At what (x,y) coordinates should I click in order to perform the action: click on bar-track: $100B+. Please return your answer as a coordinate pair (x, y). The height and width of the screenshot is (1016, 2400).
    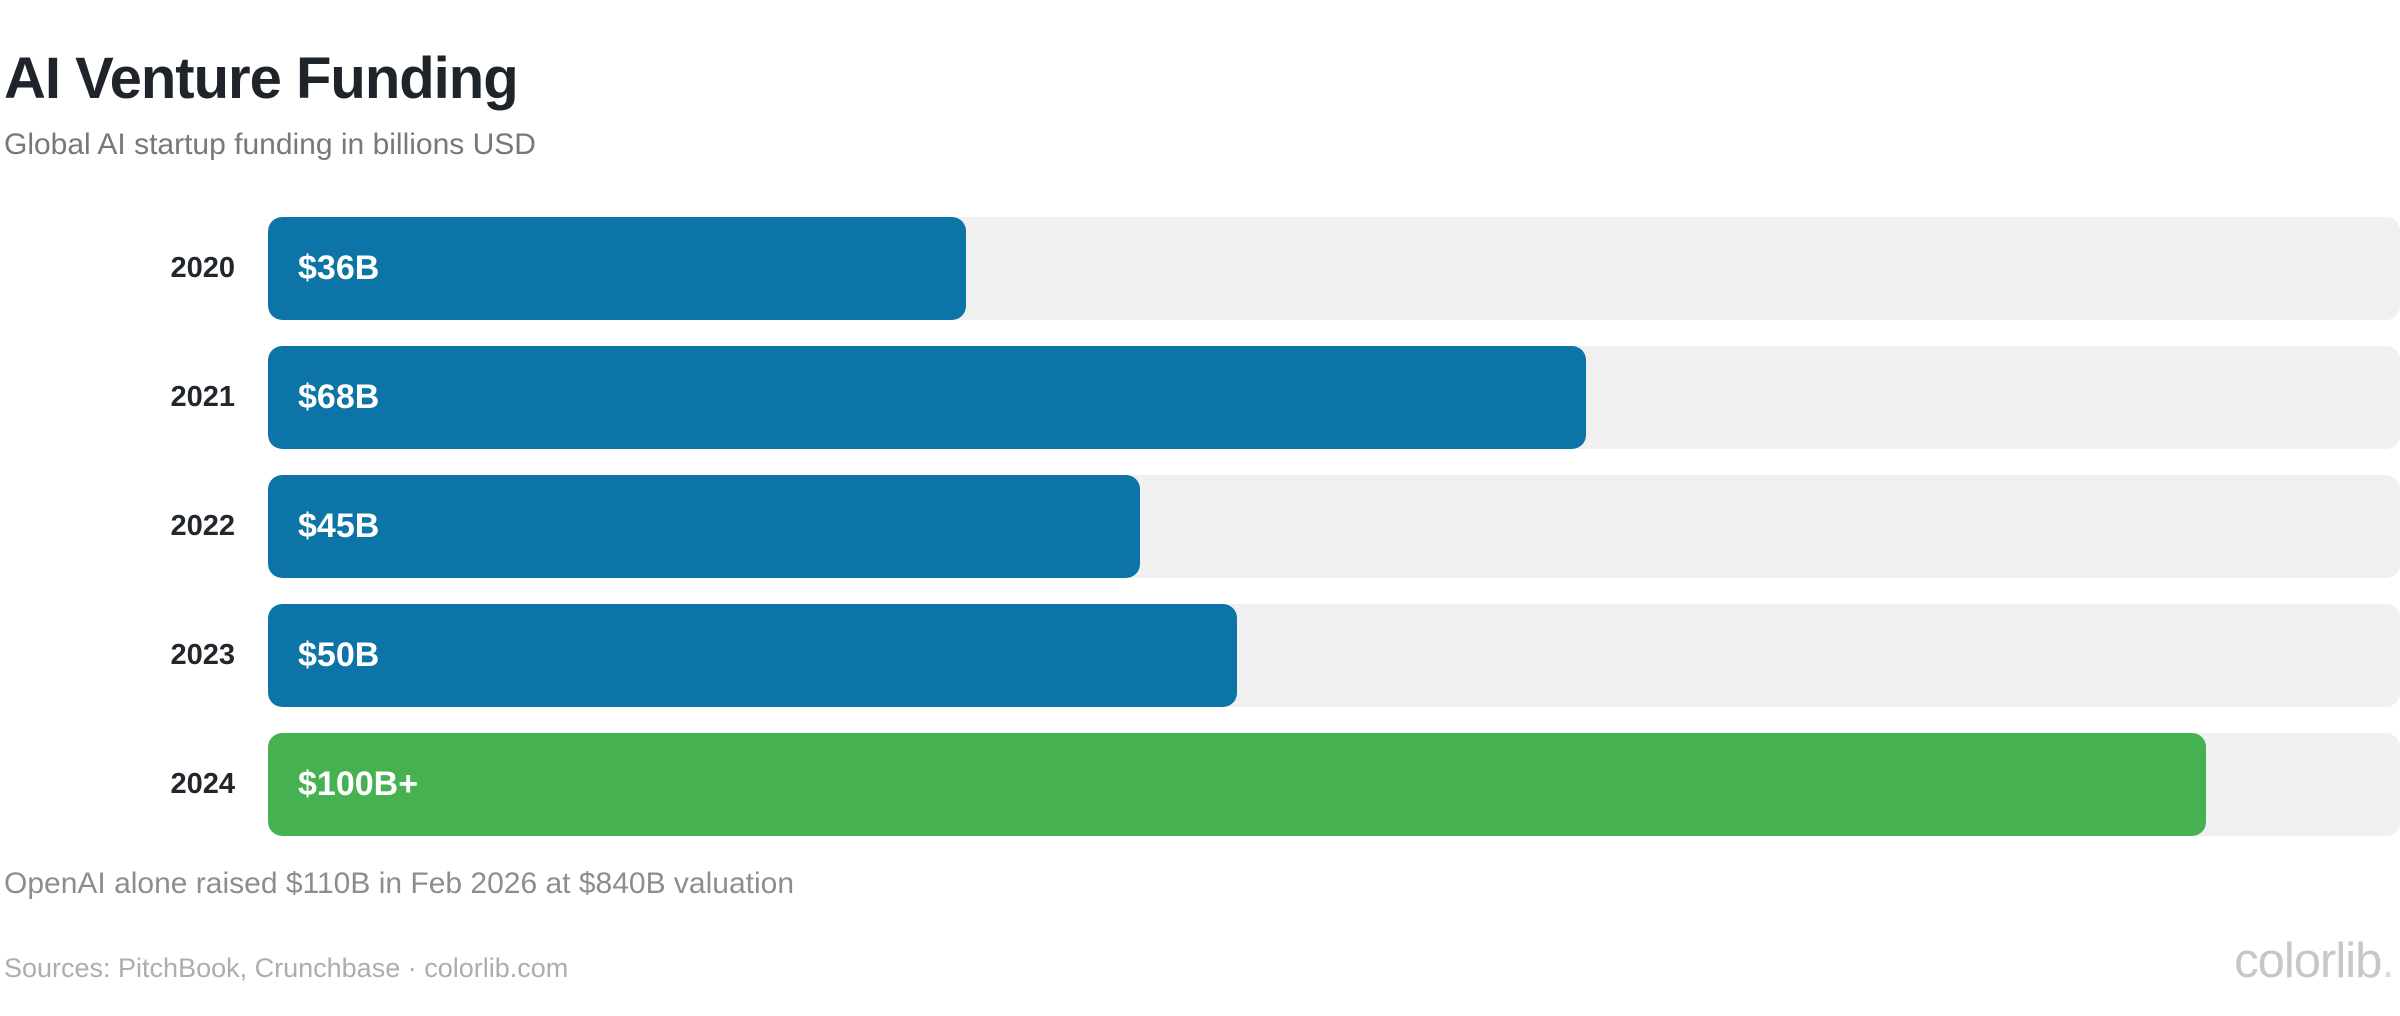
    Looking at the image, I should click on (1334, 784).